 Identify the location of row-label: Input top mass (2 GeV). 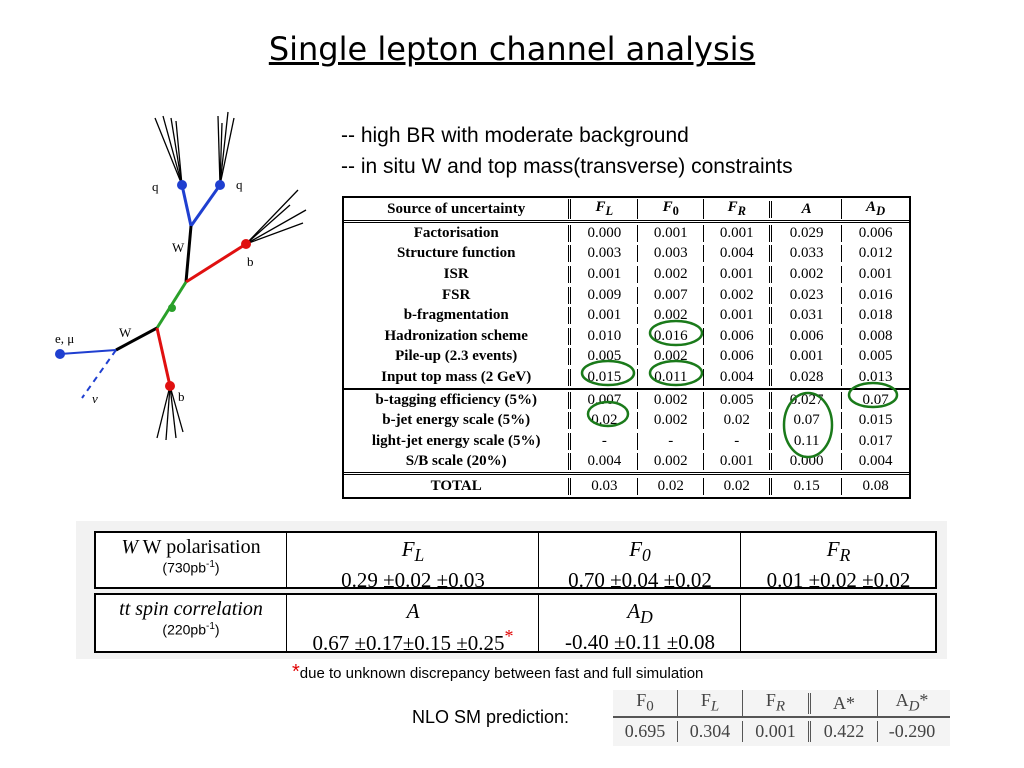
(456, 376).